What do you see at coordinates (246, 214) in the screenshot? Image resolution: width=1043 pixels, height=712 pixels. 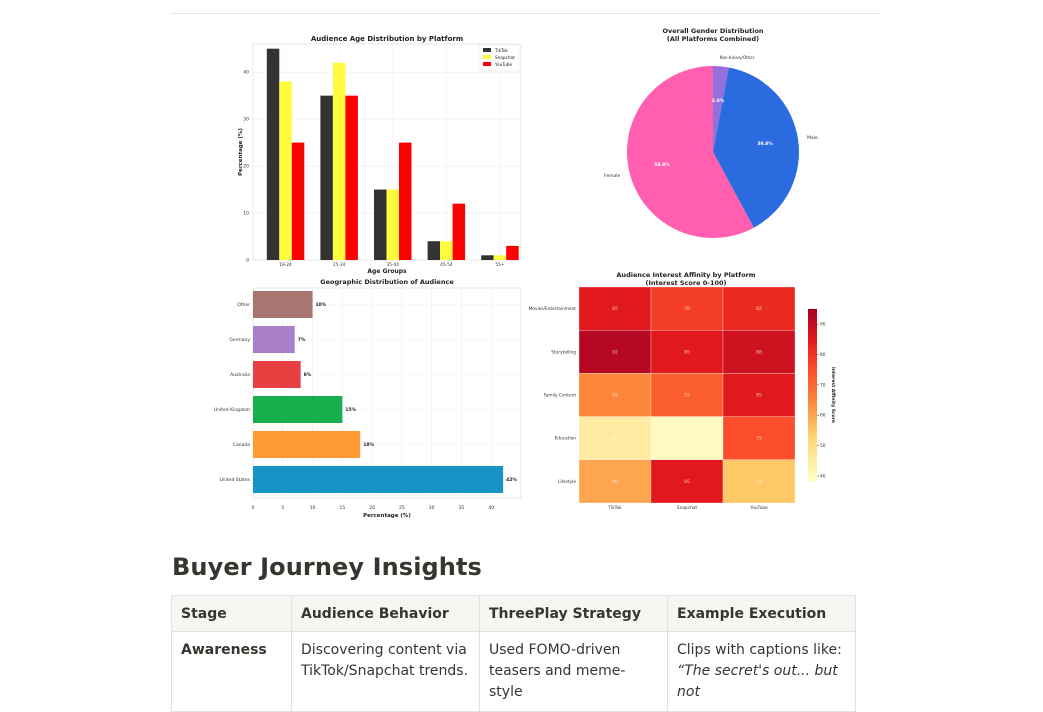 I see `age-y-tick: 10` at bounding box center [246, 214].